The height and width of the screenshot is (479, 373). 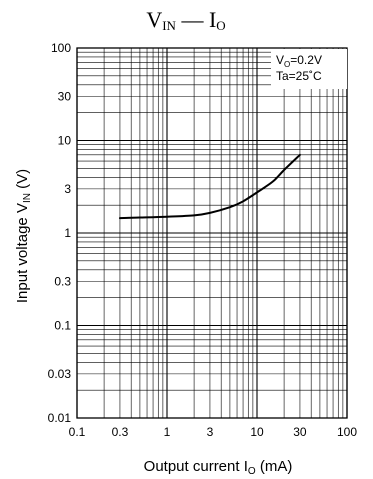 I want to click on annotation-box: VO=0.2V Ta=25˚C, so click(x=309, y=69).